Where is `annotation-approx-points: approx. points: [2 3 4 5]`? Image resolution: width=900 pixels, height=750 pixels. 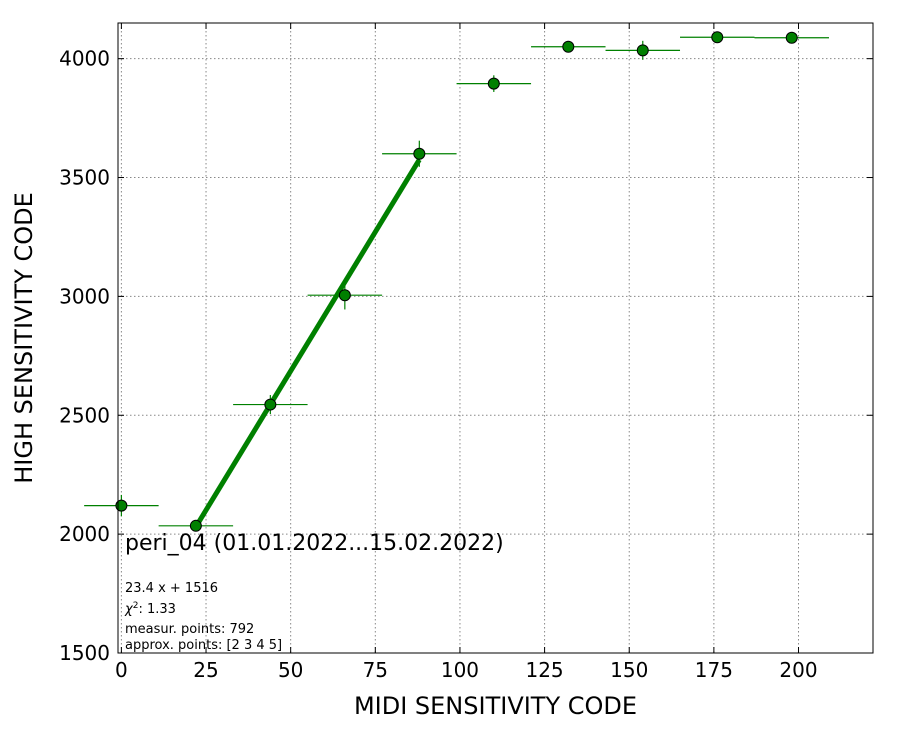 annotation-approx-points: approx. points: [2 3 4 5] is located at coordinates (203, 645).